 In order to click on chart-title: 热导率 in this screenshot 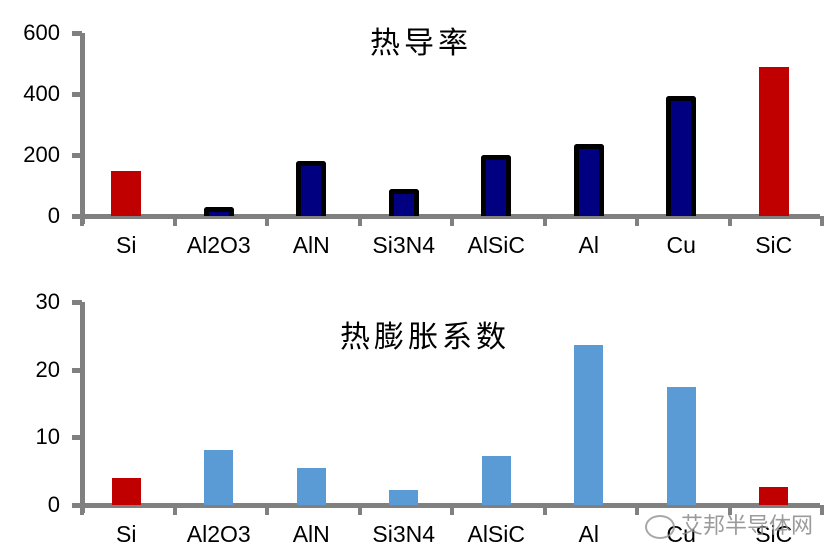, I will do `click(421, 43)`.